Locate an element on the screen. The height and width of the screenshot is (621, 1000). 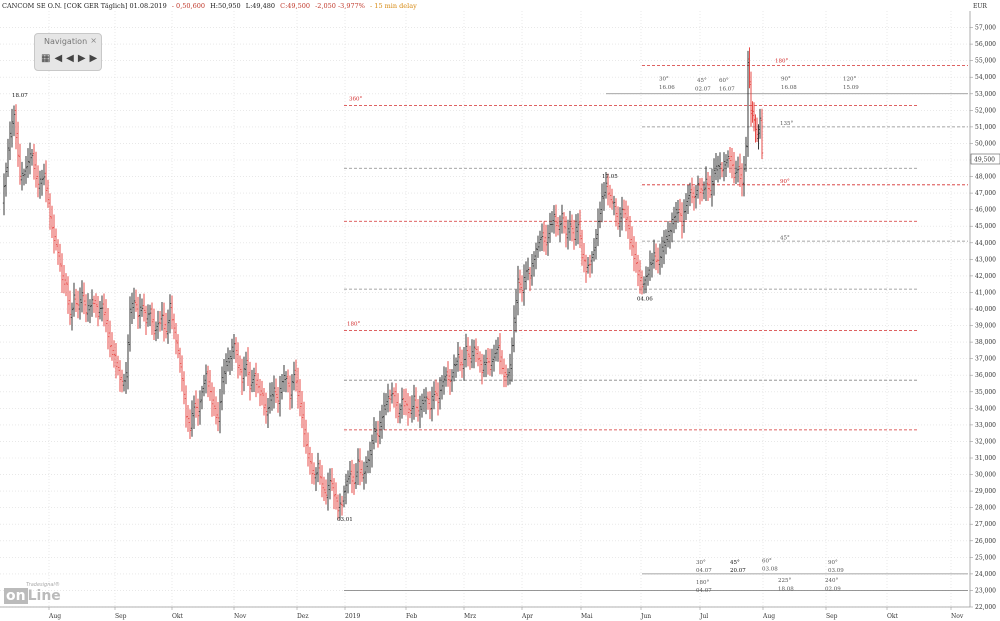
annotation-label: 120° is located at coordinates (849, 80).